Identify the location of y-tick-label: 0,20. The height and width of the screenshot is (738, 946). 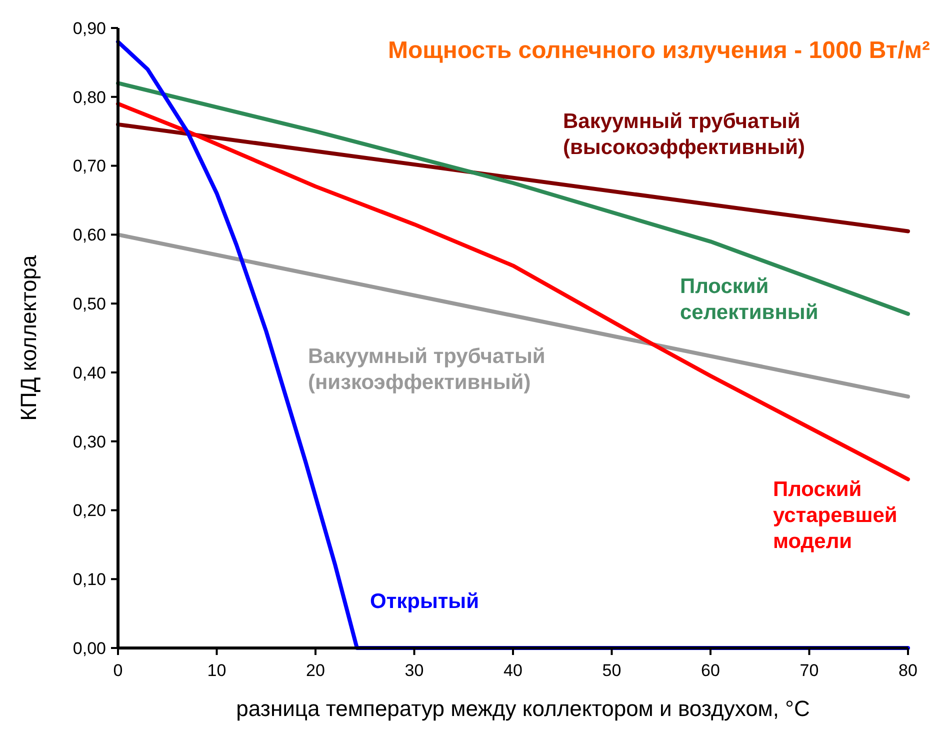
(89, 510).